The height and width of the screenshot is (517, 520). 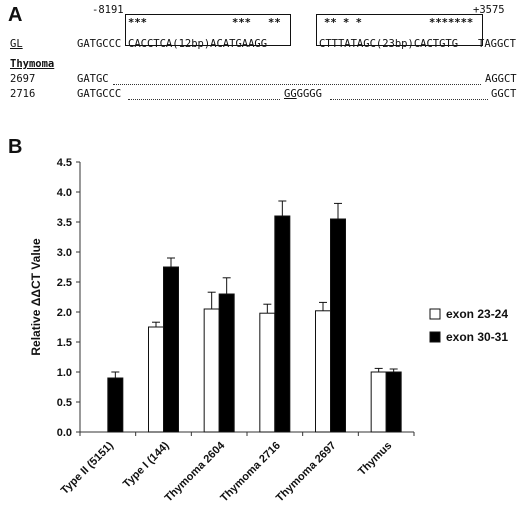 What do you see at coordinates (16, 44) in the screenshot?
I see `gl-label: GL` at bounding box center [16, 44].